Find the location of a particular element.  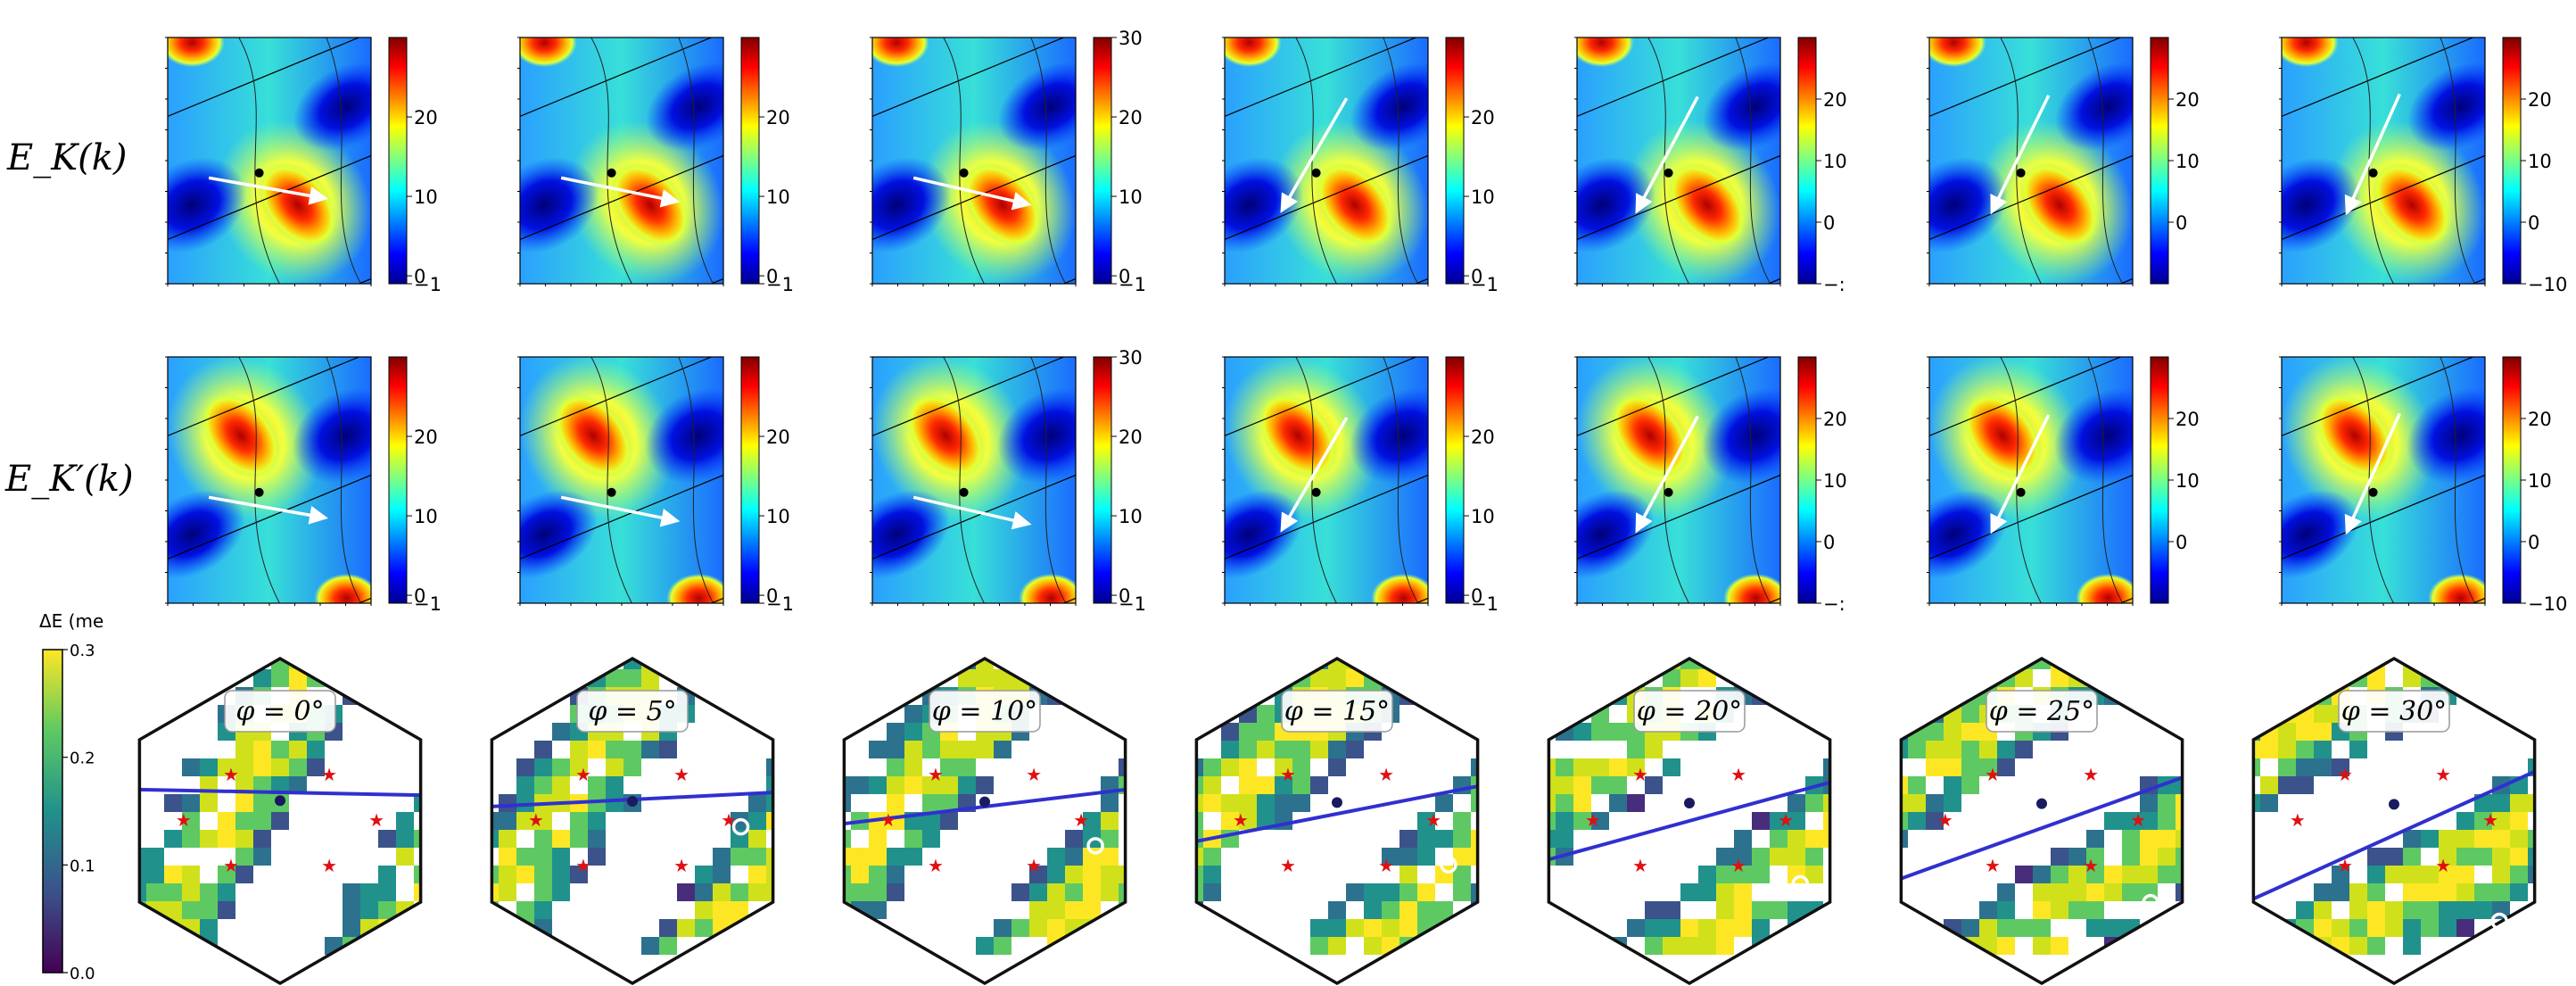

gamma-point is located at coordinates (1689, 803).